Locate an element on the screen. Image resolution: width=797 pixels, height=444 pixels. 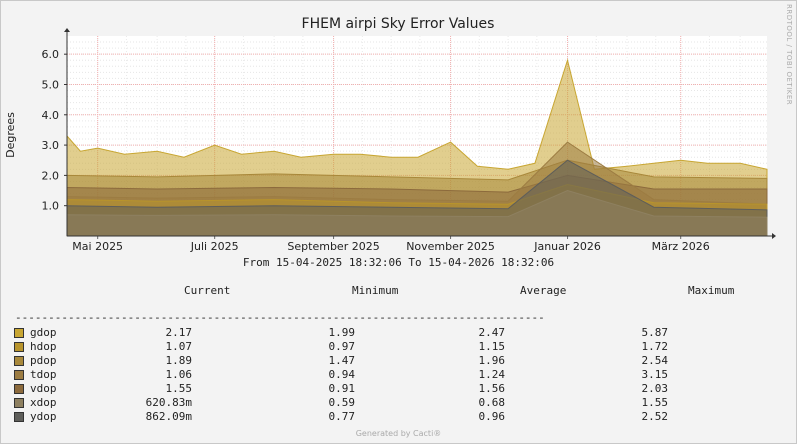
legend-series-name: hdop is located at coordinates (43, 346).